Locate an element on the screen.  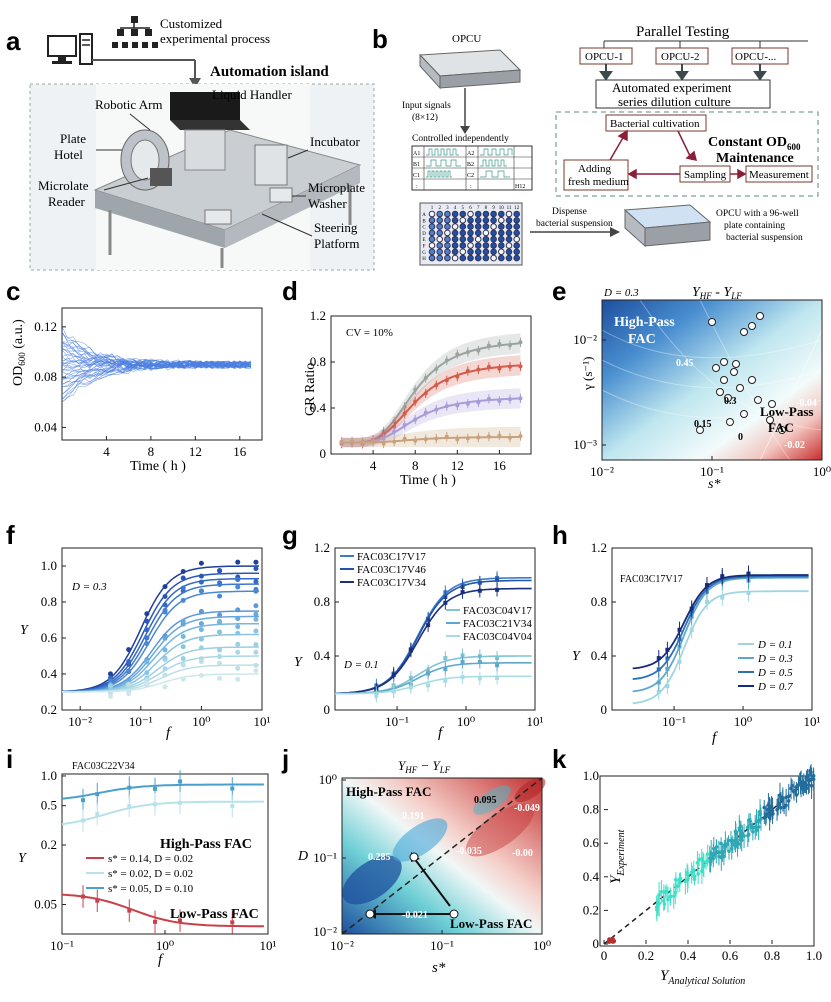
plate-col-label: 6 is located at coordinates (470, 208).